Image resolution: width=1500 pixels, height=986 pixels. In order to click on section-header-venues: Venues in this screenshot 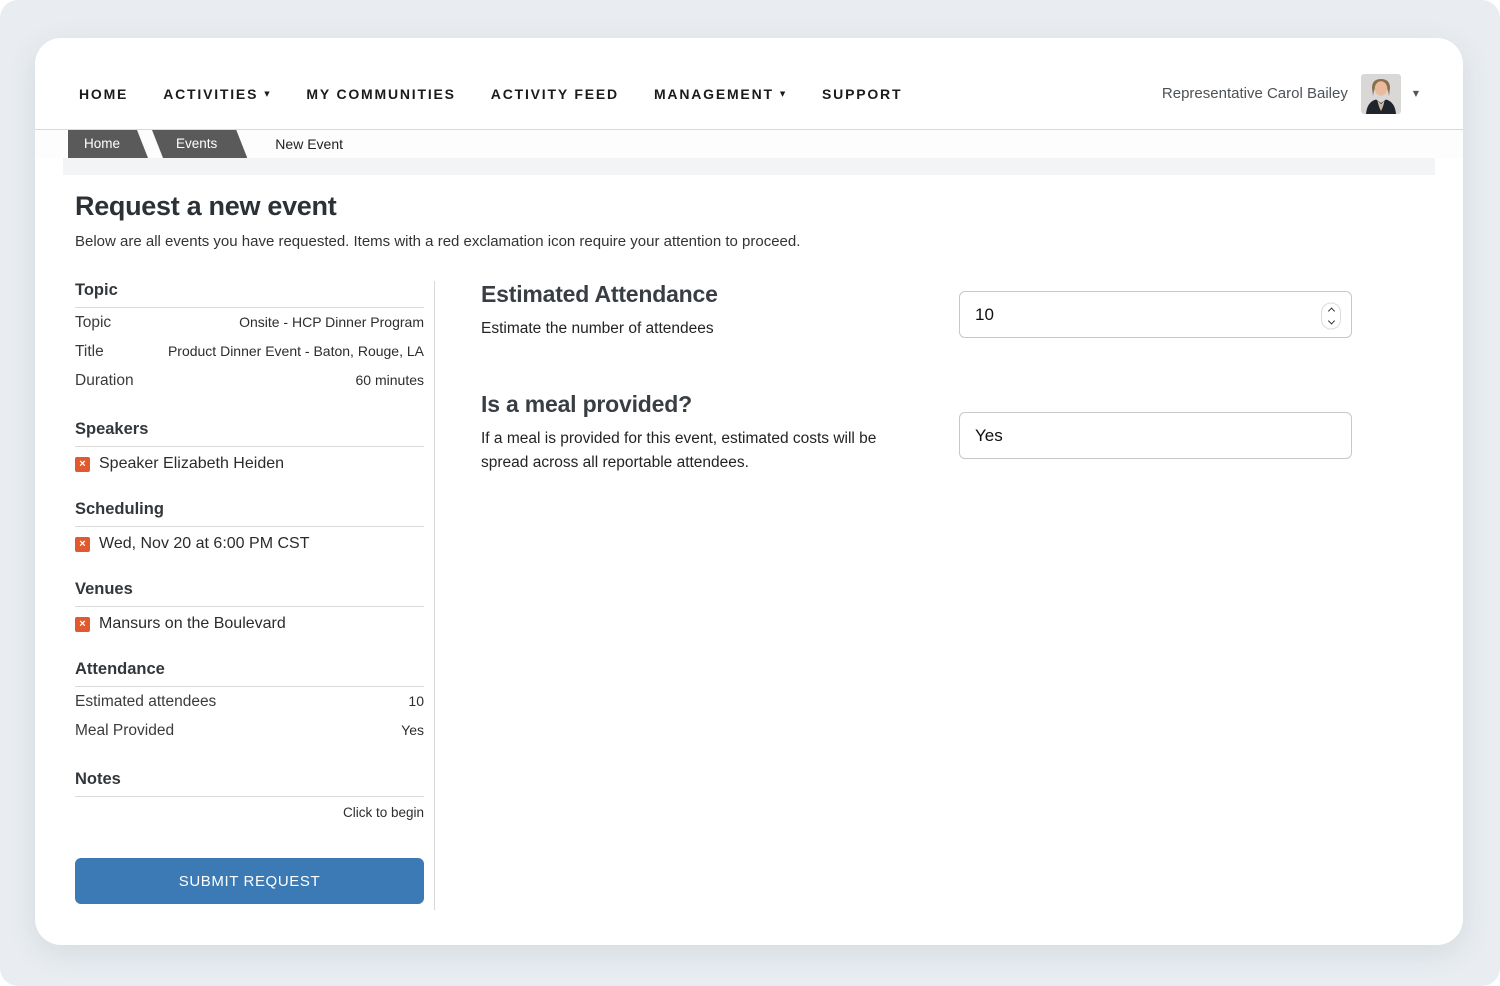, I will do `click(249, 593)`.